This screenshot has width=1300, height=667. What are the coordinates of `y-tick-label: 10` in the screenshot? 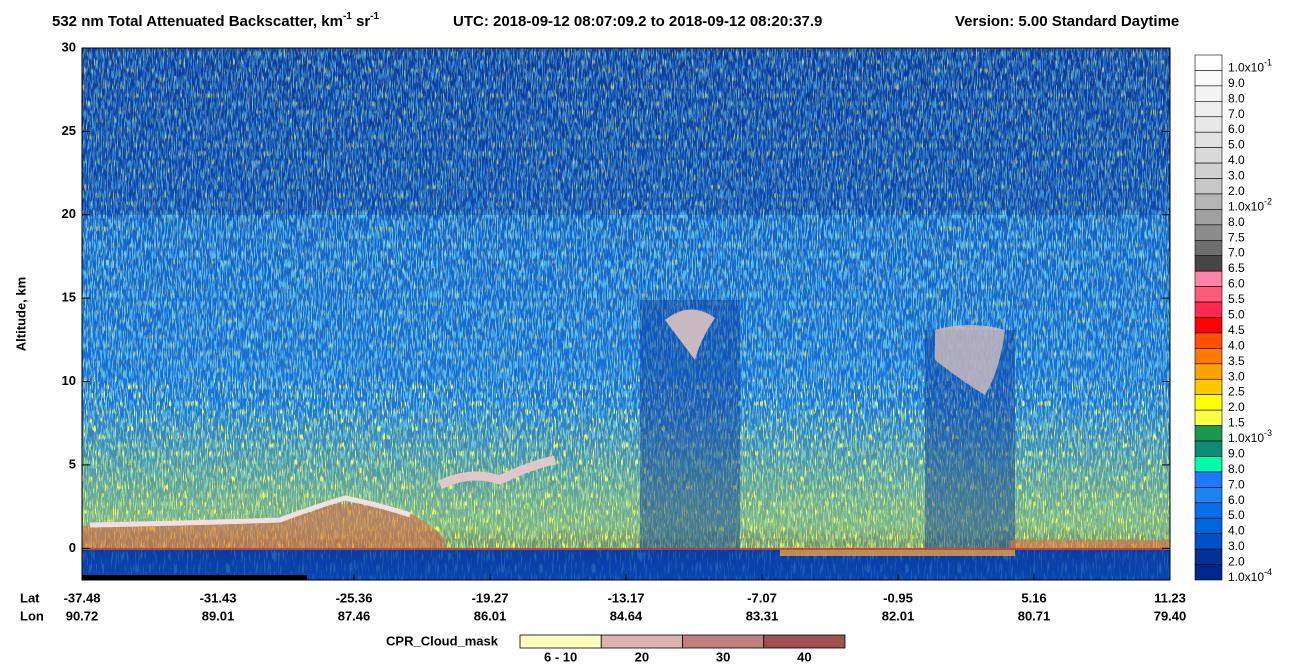 It's located at (69, 380).